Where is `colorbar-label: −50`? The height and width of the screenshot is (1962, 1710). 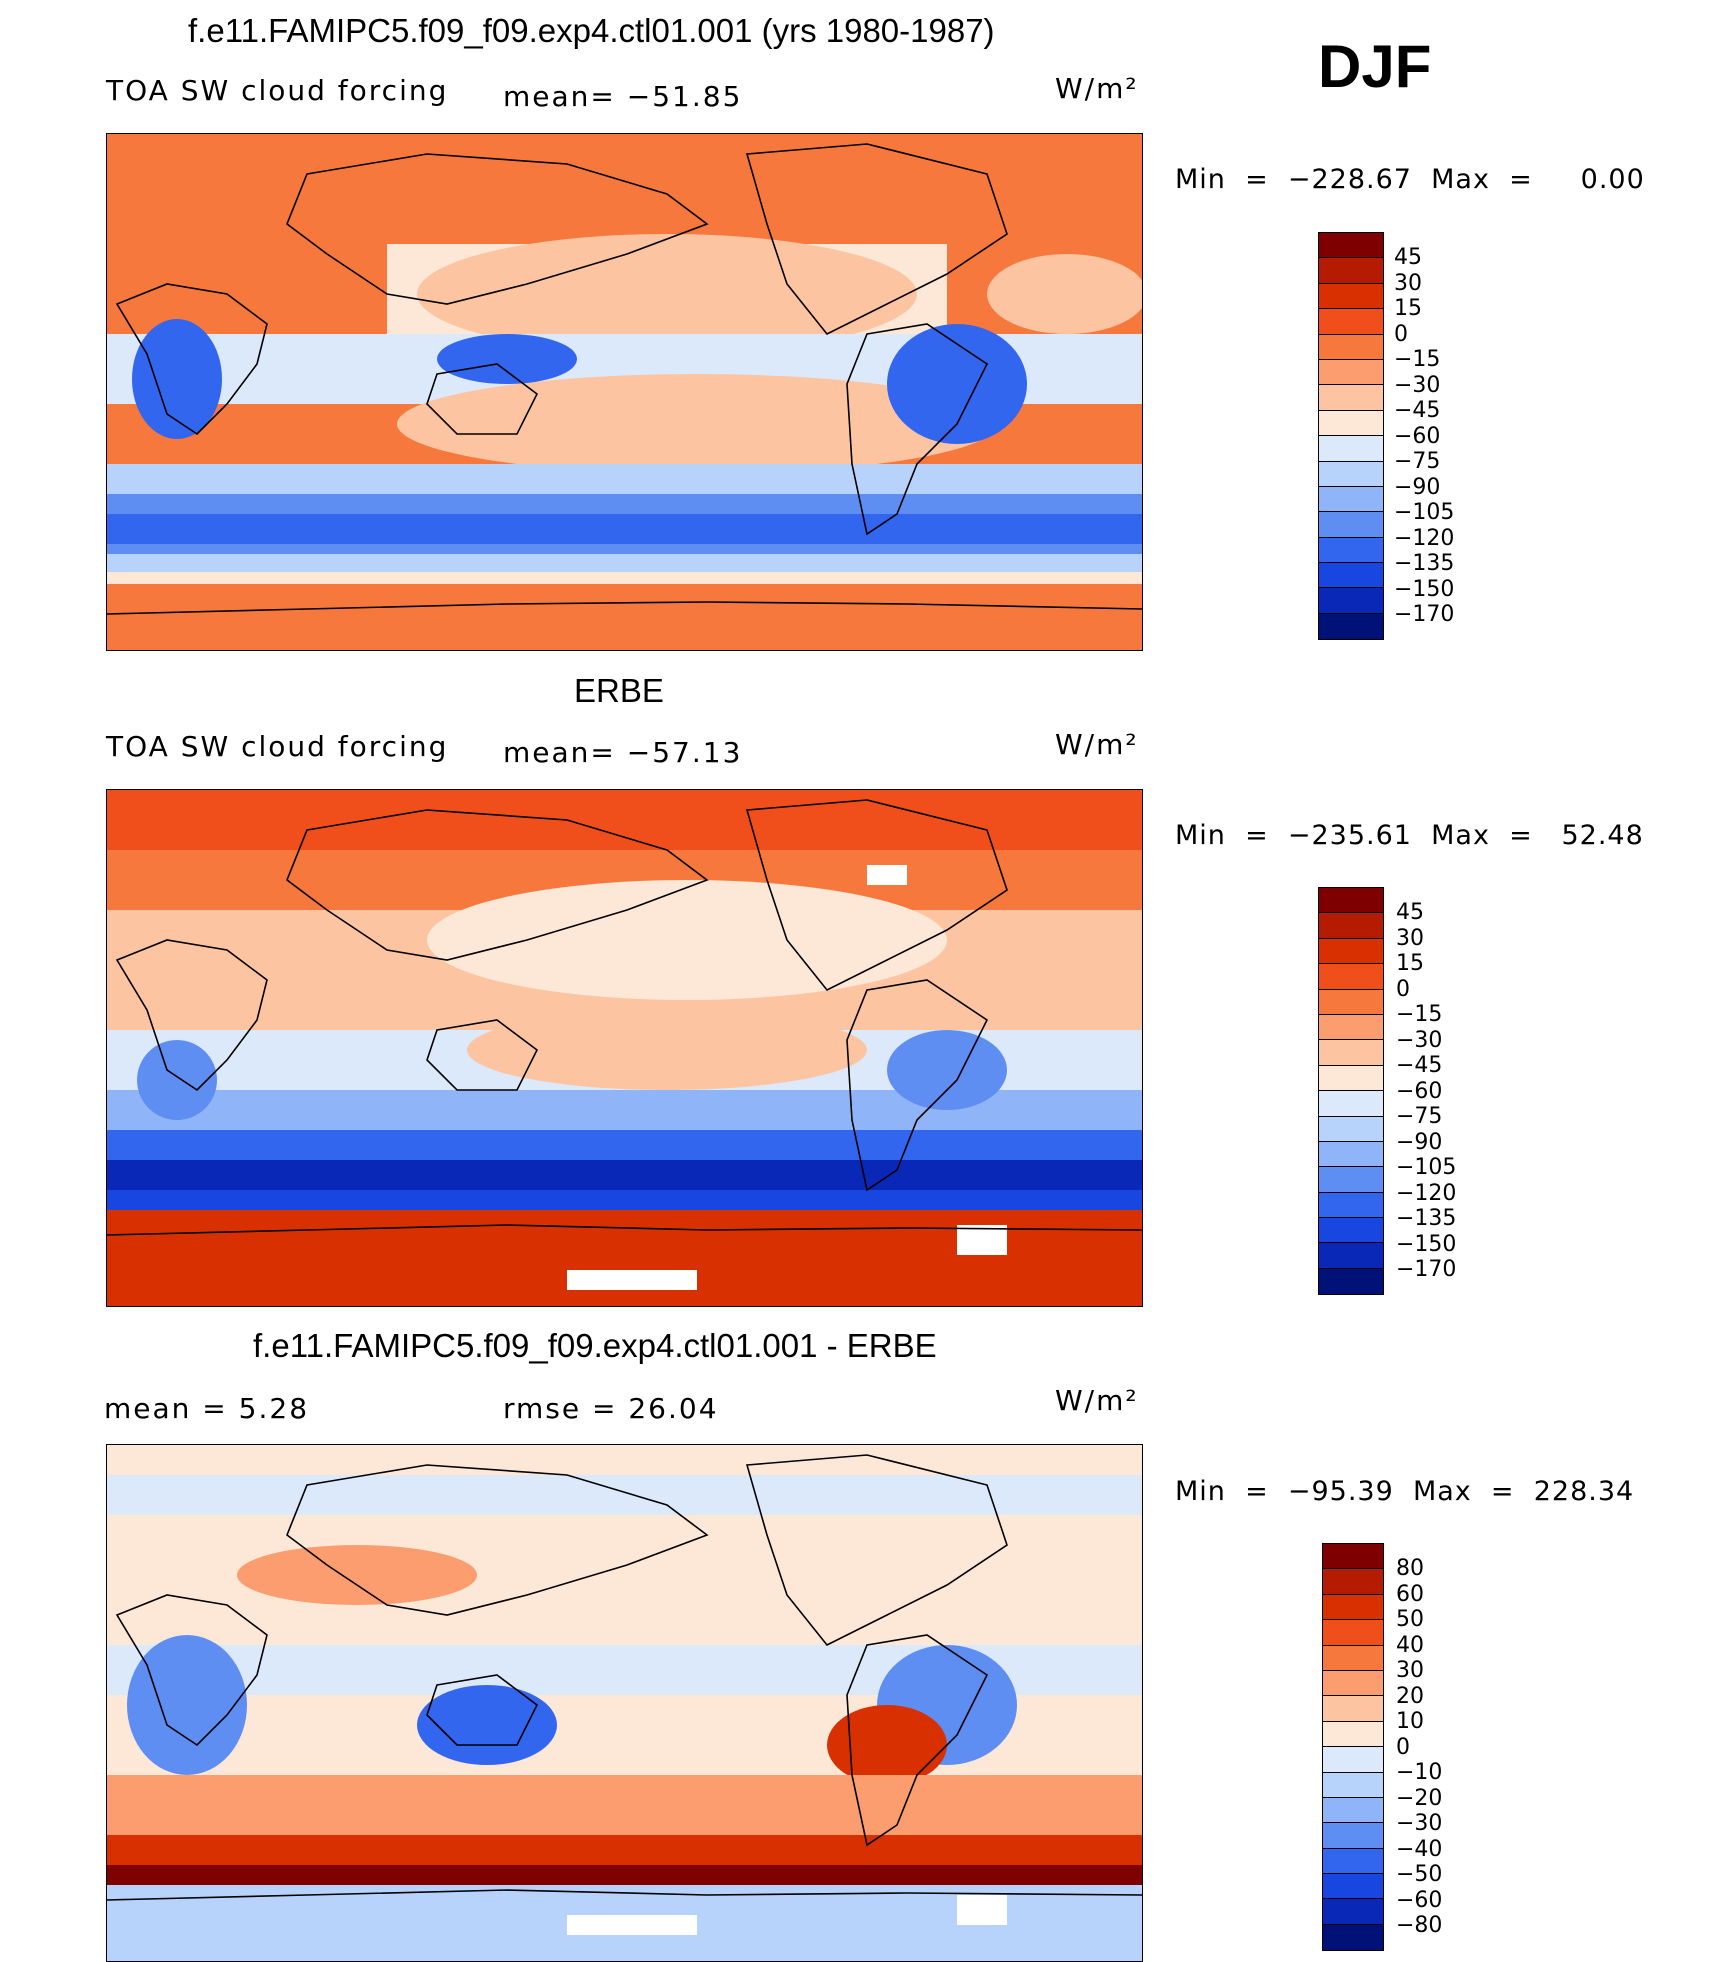
colorbar-label: −50 is located at coordinates (1419, 1874).